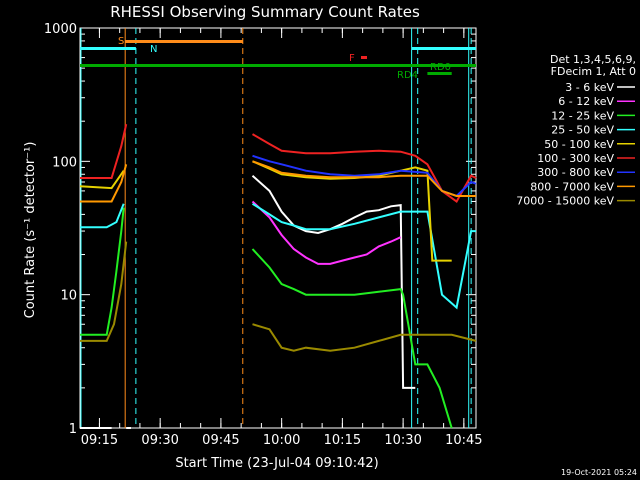 The image size is (640, 480). I want to click on x-tick-label: 09:30, so click(159, 440).